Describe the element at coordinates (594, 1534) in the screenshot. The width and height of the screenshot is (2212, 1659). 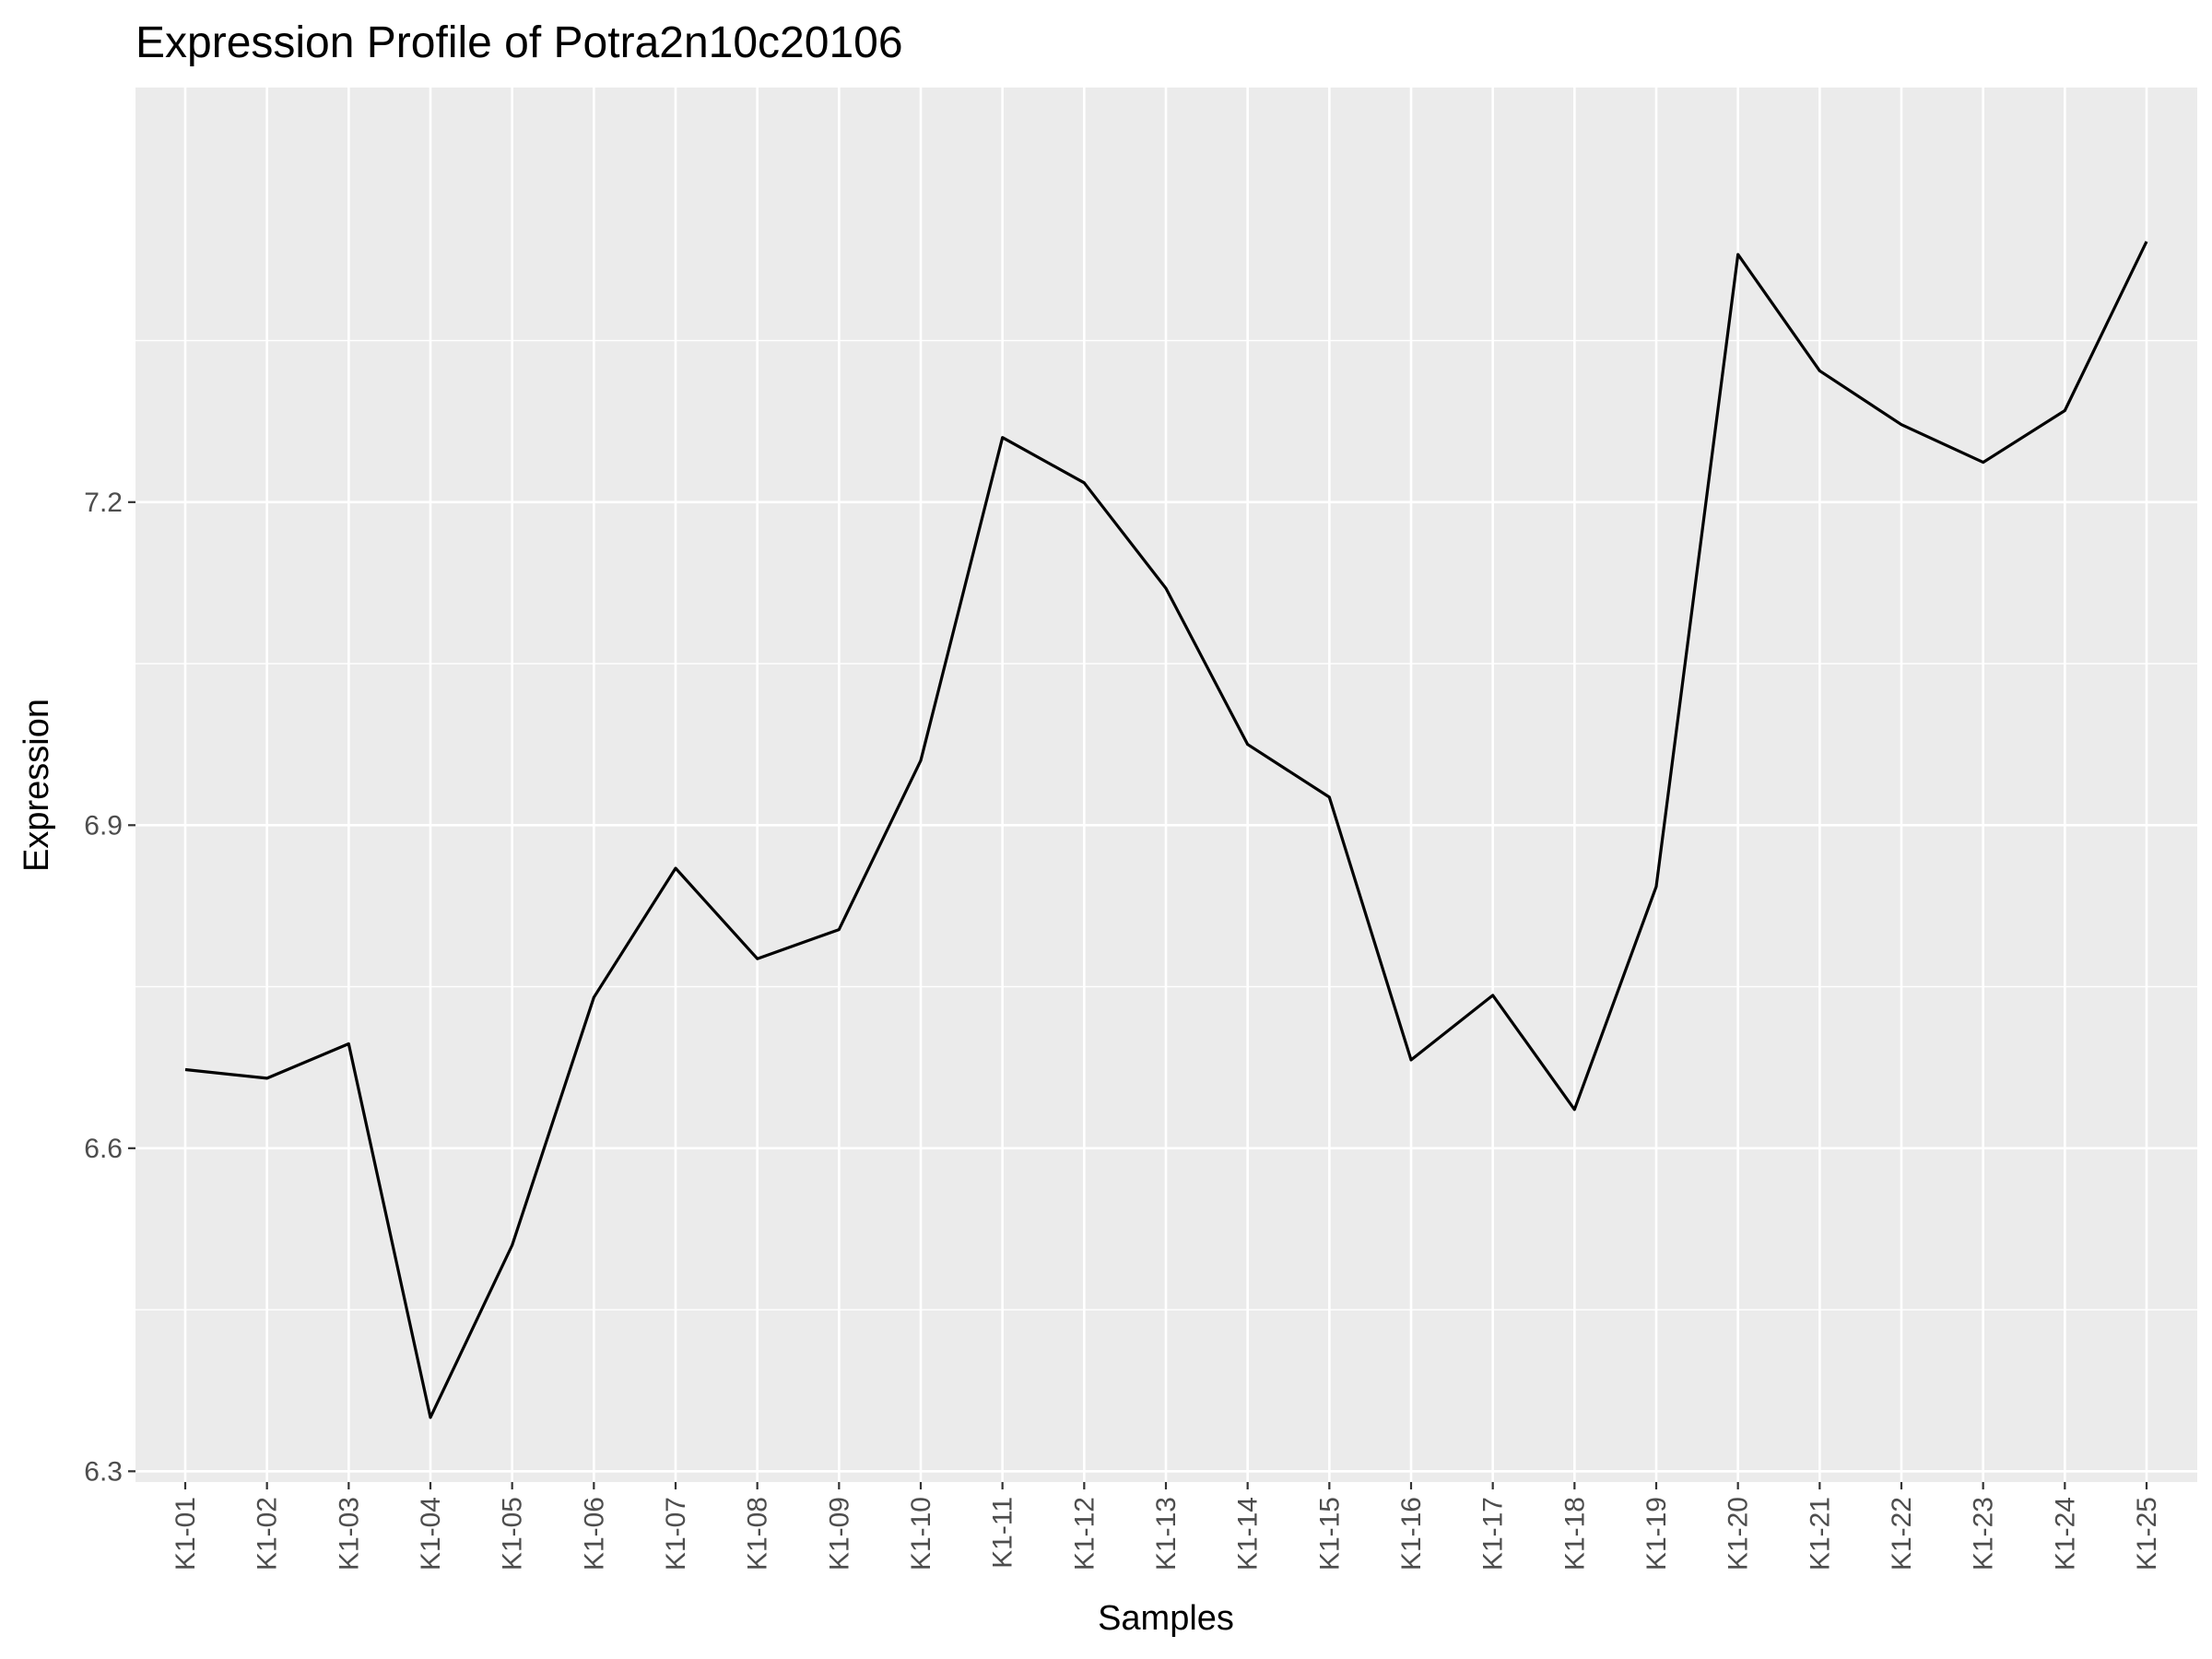
I see `x-tick-label-5: K1-06` at that location.